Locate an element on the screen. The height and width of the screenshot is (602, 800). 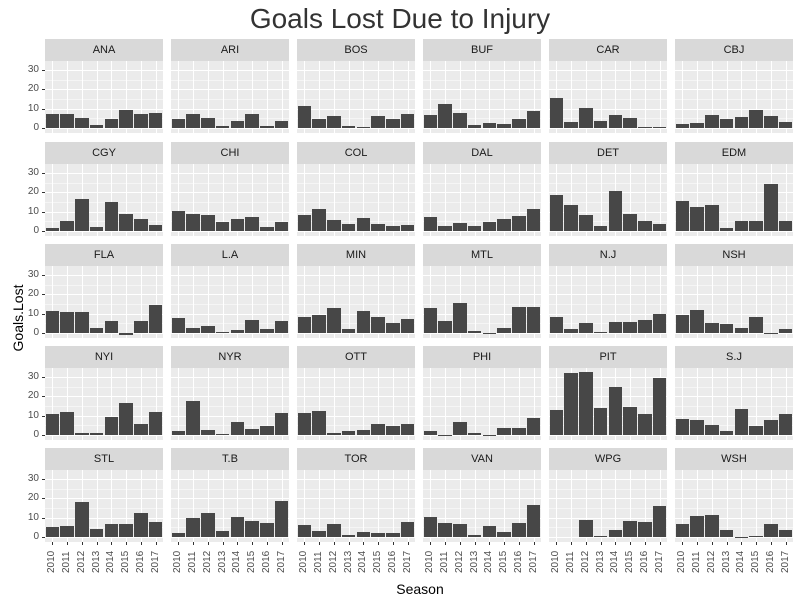
facet-panel-dal: DAL is located at coordinates (482, 189).